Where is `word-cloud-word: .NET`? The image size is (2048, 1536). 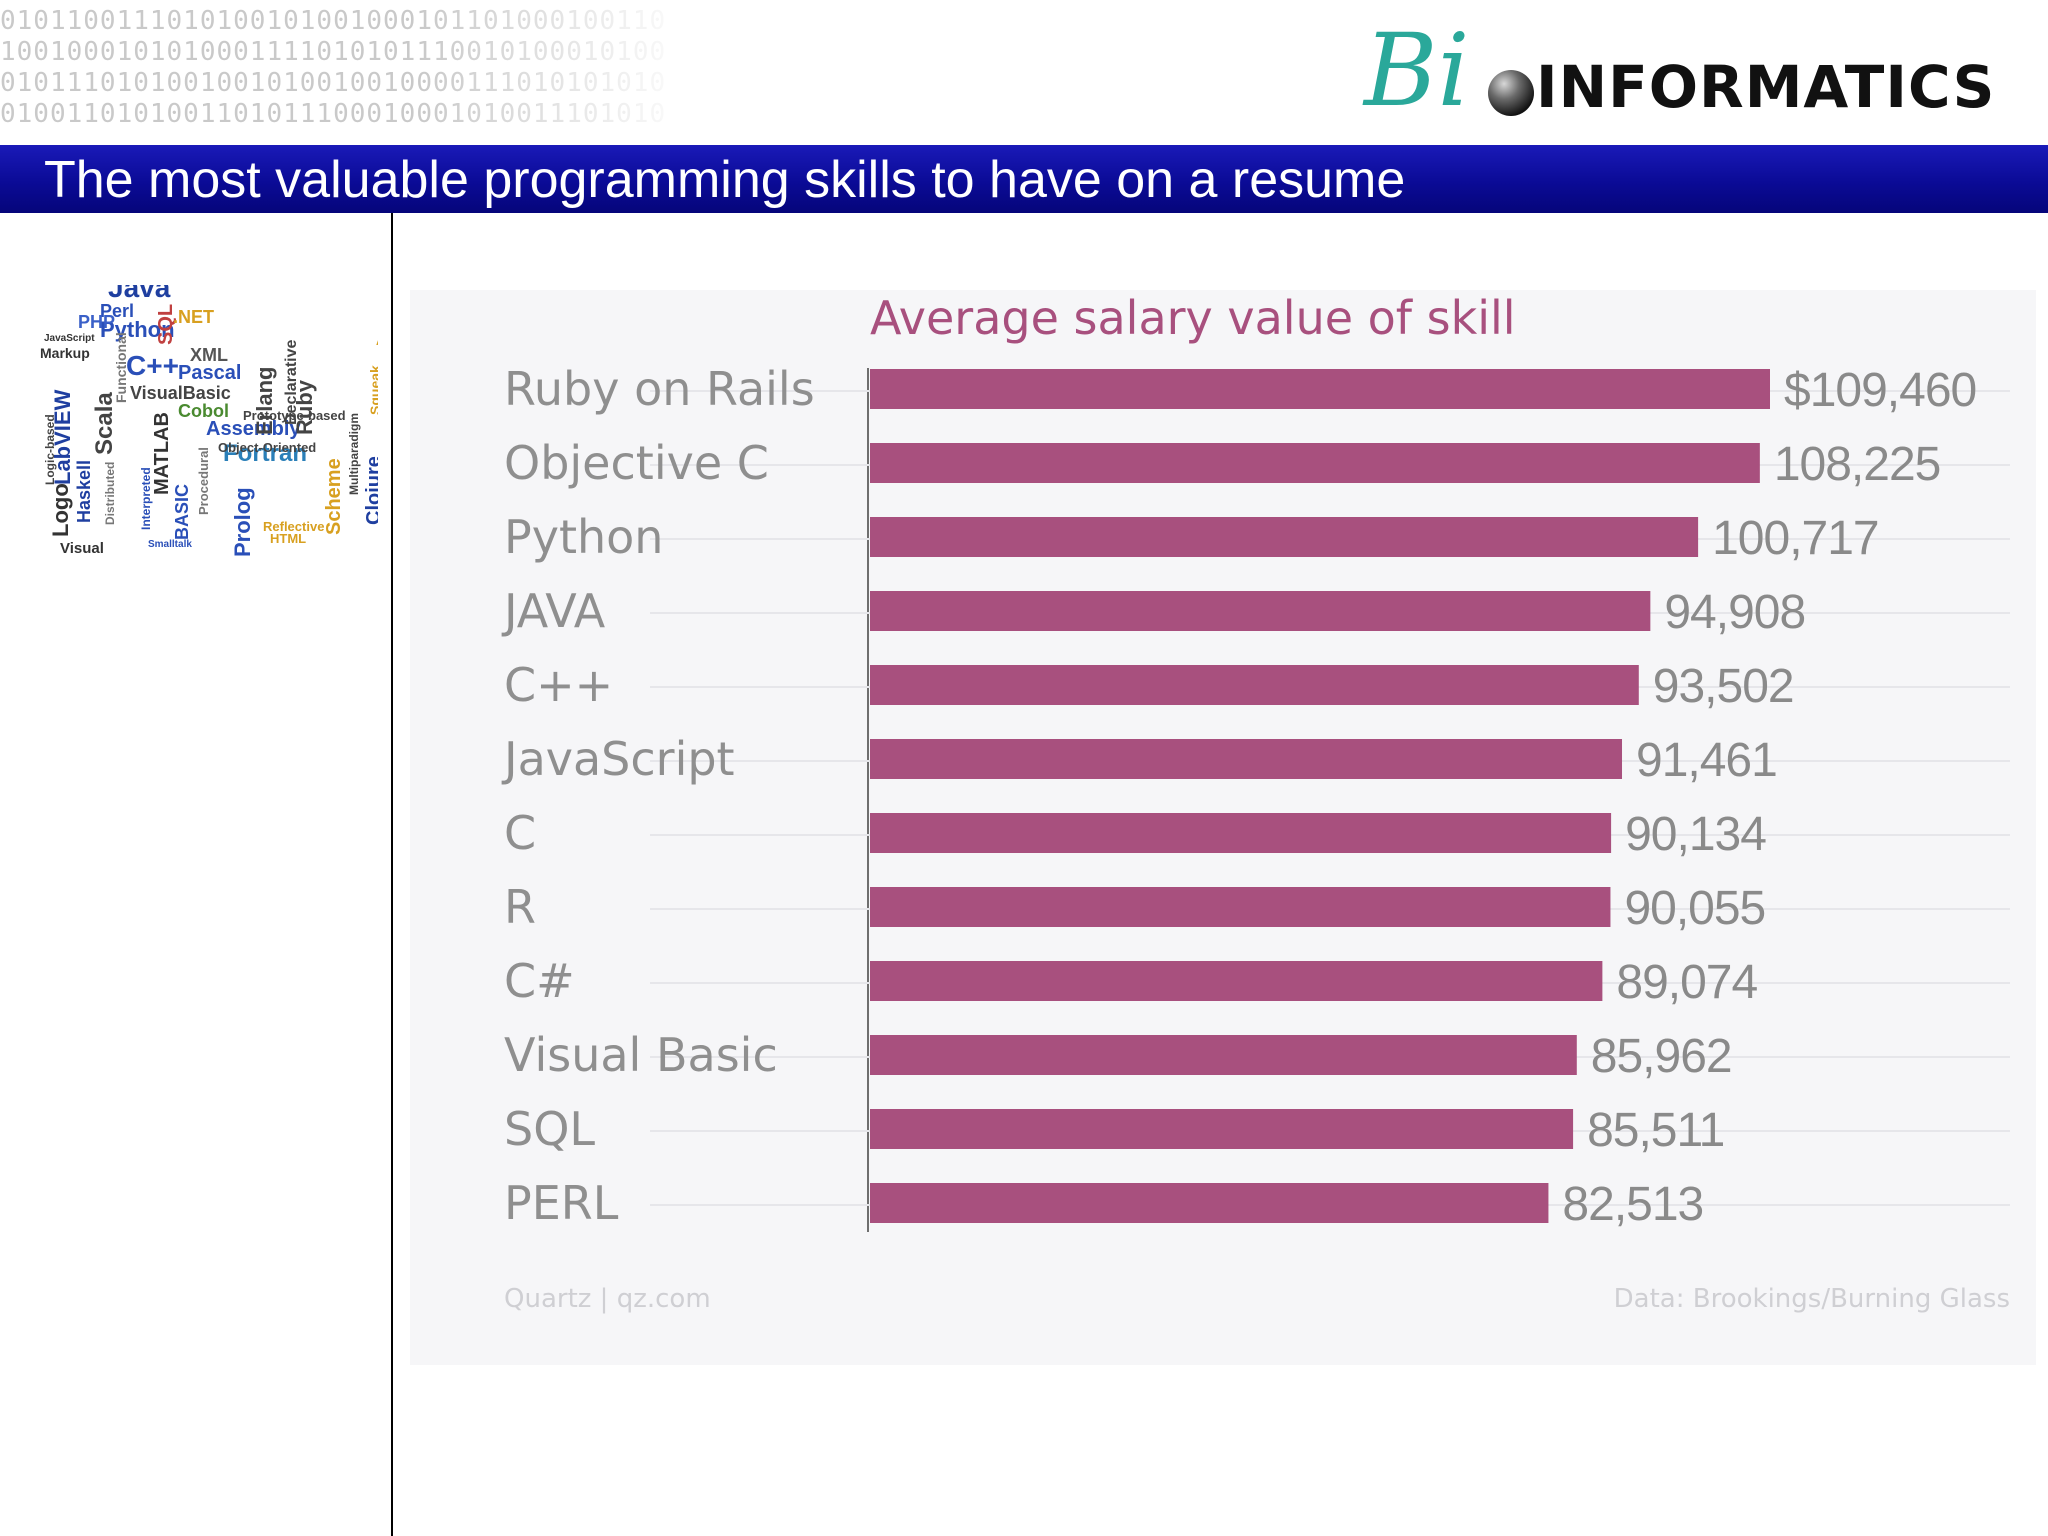 word-cloud-word: .NET is located at coordinates (193, 317).